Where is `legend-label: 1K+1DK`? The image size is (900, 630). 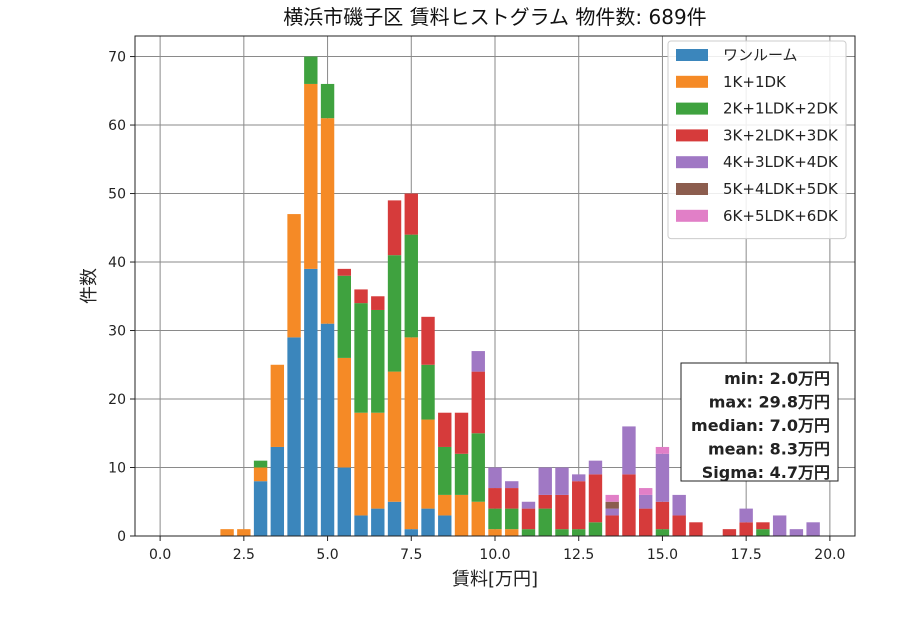
legend-label: 1K+1DK is located at coordinates (755, 82).